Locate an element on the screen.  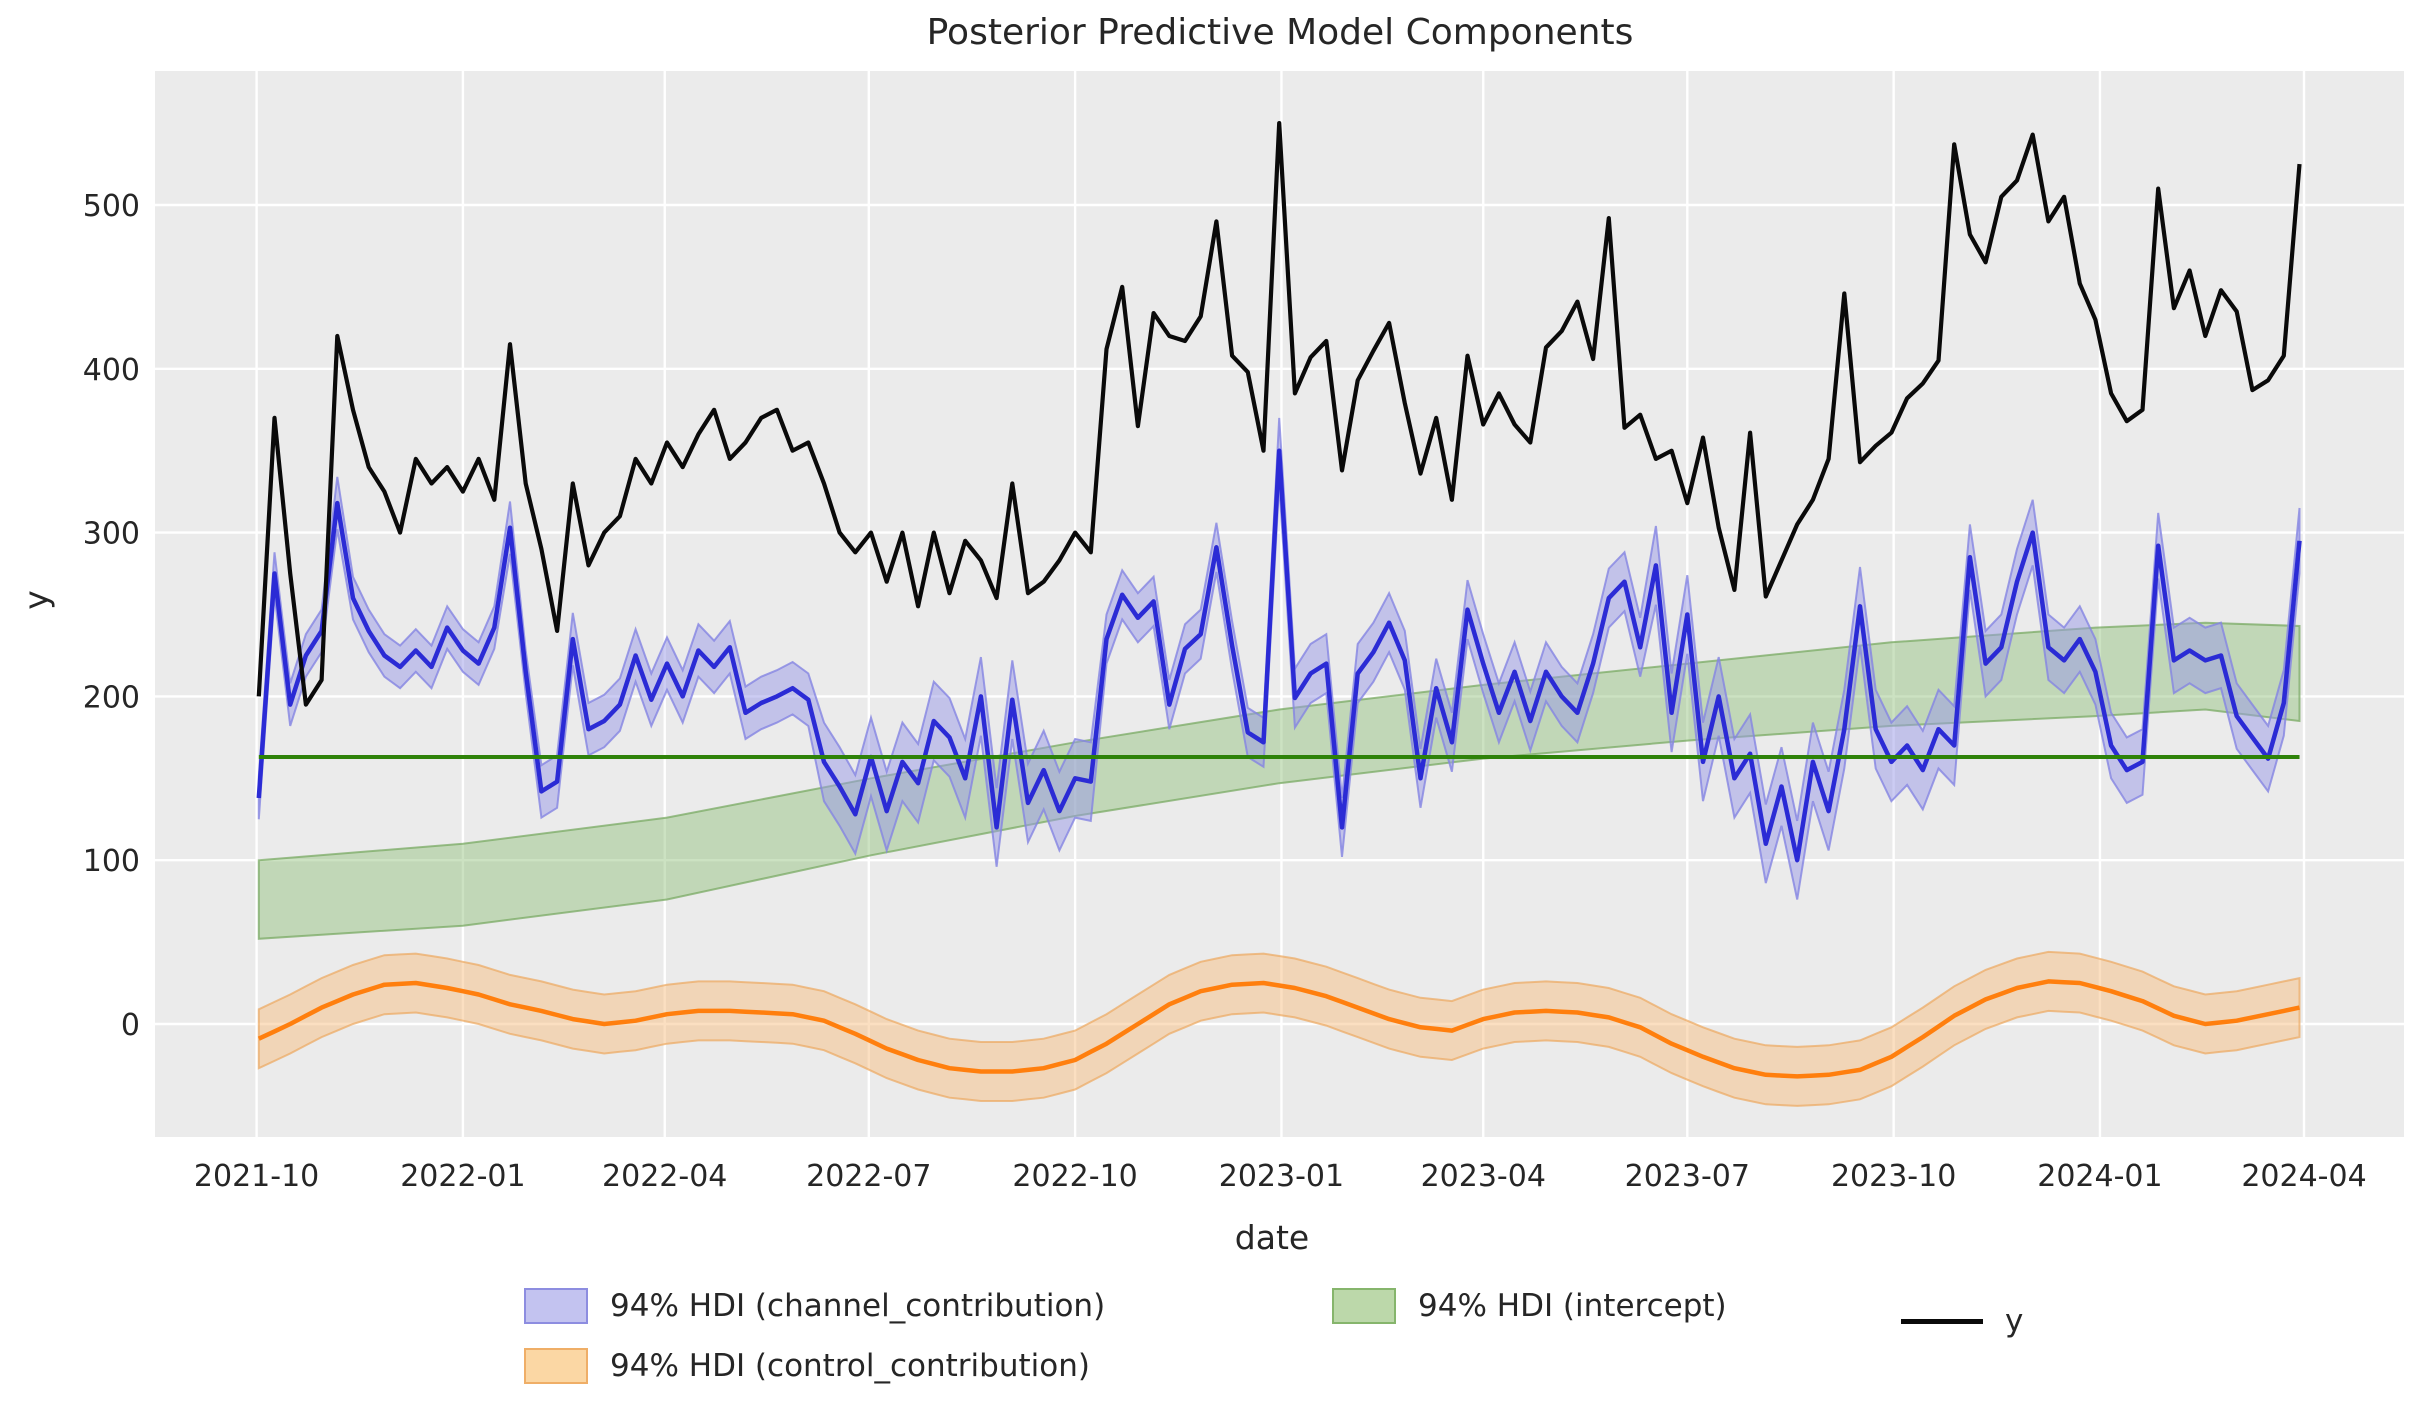
y-tick-label: 300 is located at coordinates (111, 534).